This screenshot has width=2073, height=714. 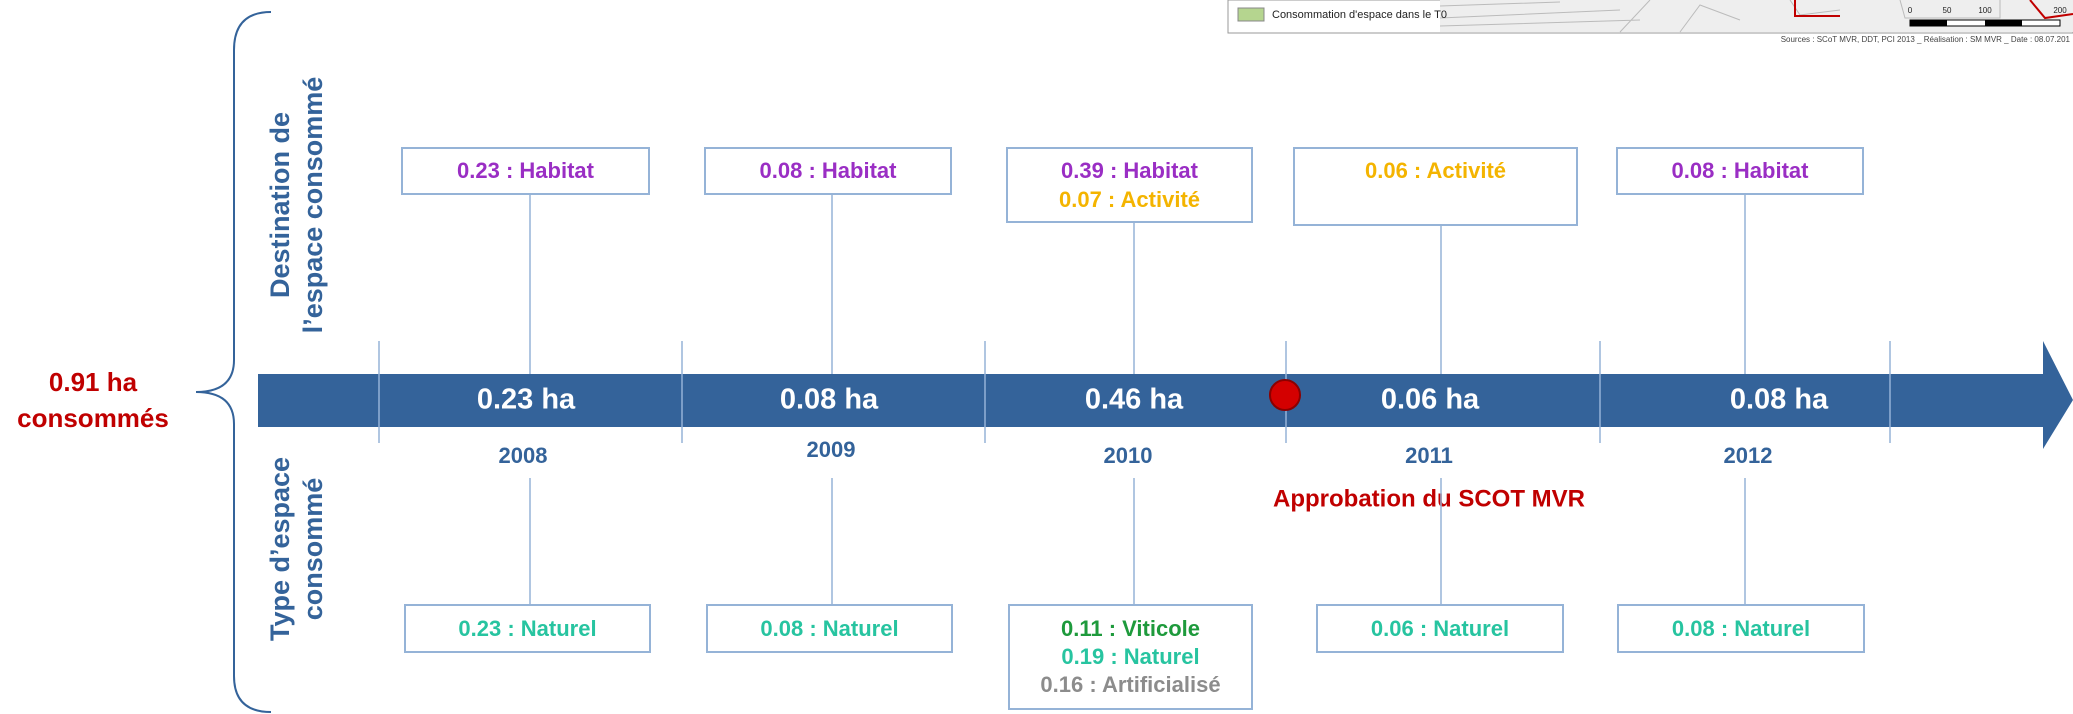 I want to click on total-label: consommés, so click(x=93, y=418).